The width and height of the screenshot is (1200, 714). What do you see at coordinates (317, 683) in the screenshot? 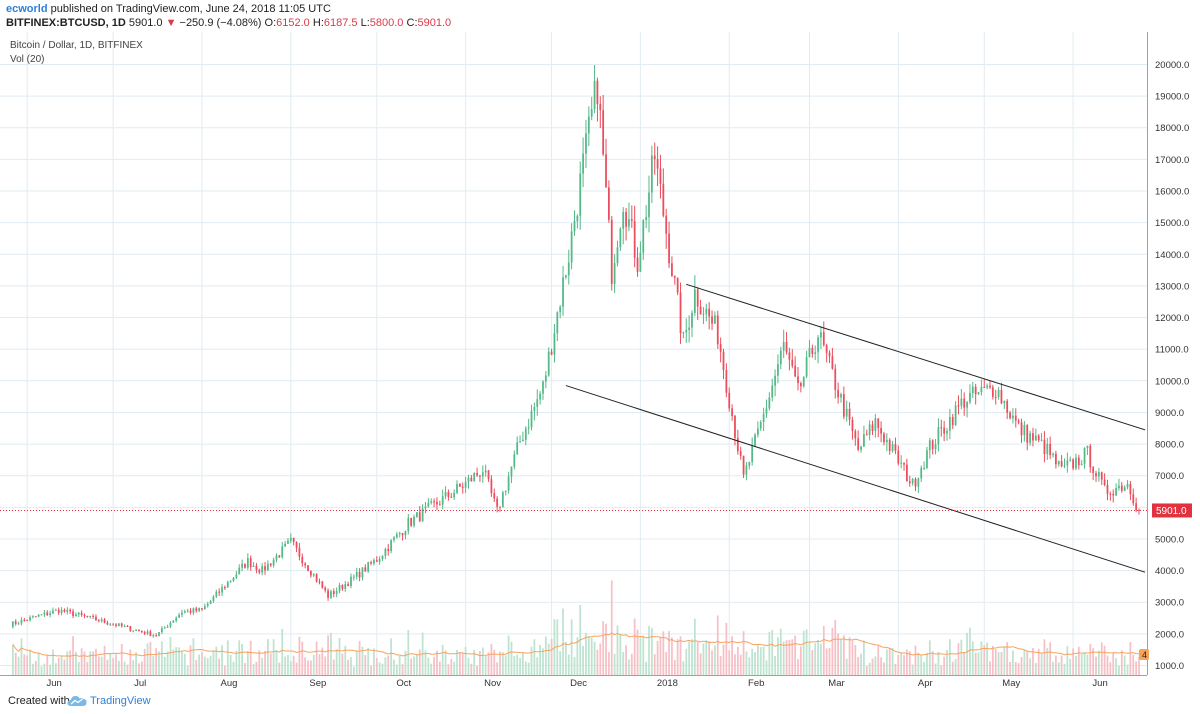
I see `time-tick-label: Sep` at bounding box center [317, 683].